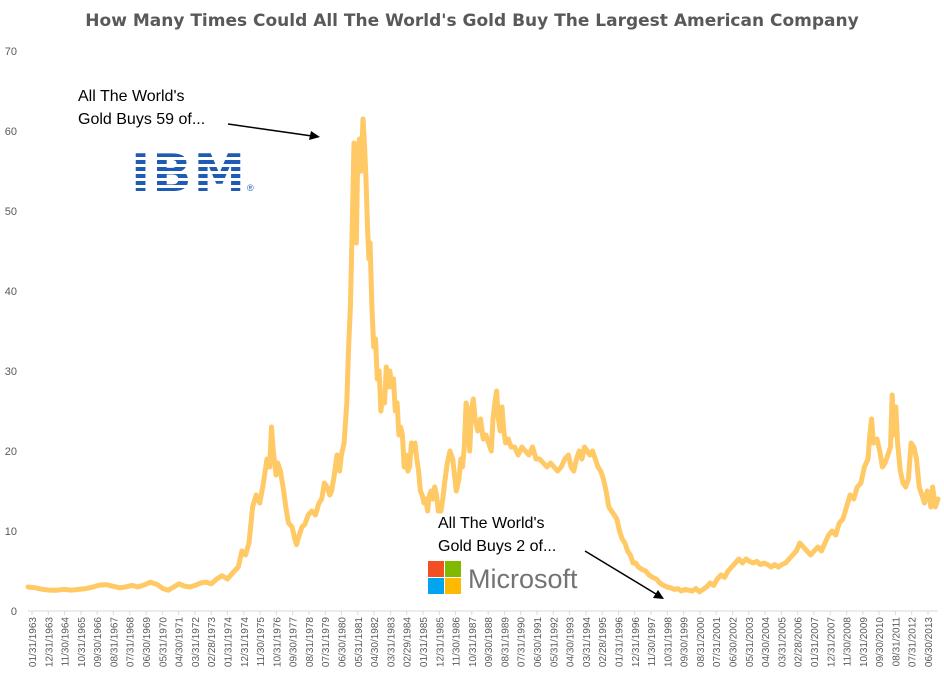  What do you see at coordinates (66, 642) in the screenshot?
I see `x-tick-label: 11/30/1964` at bounding box center [66, 642].